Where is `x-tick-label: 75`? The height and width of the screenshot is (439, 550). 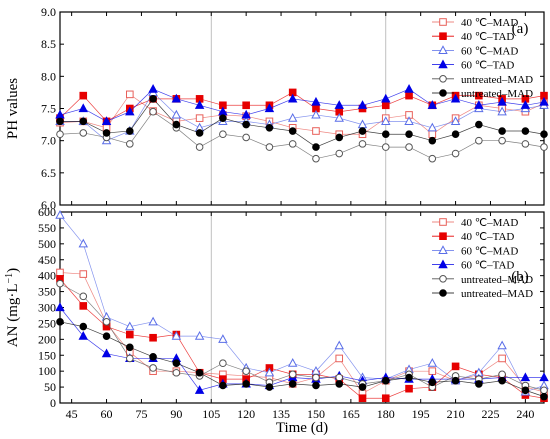 x-tick-label: 75 is located at coordinates (141, 414).